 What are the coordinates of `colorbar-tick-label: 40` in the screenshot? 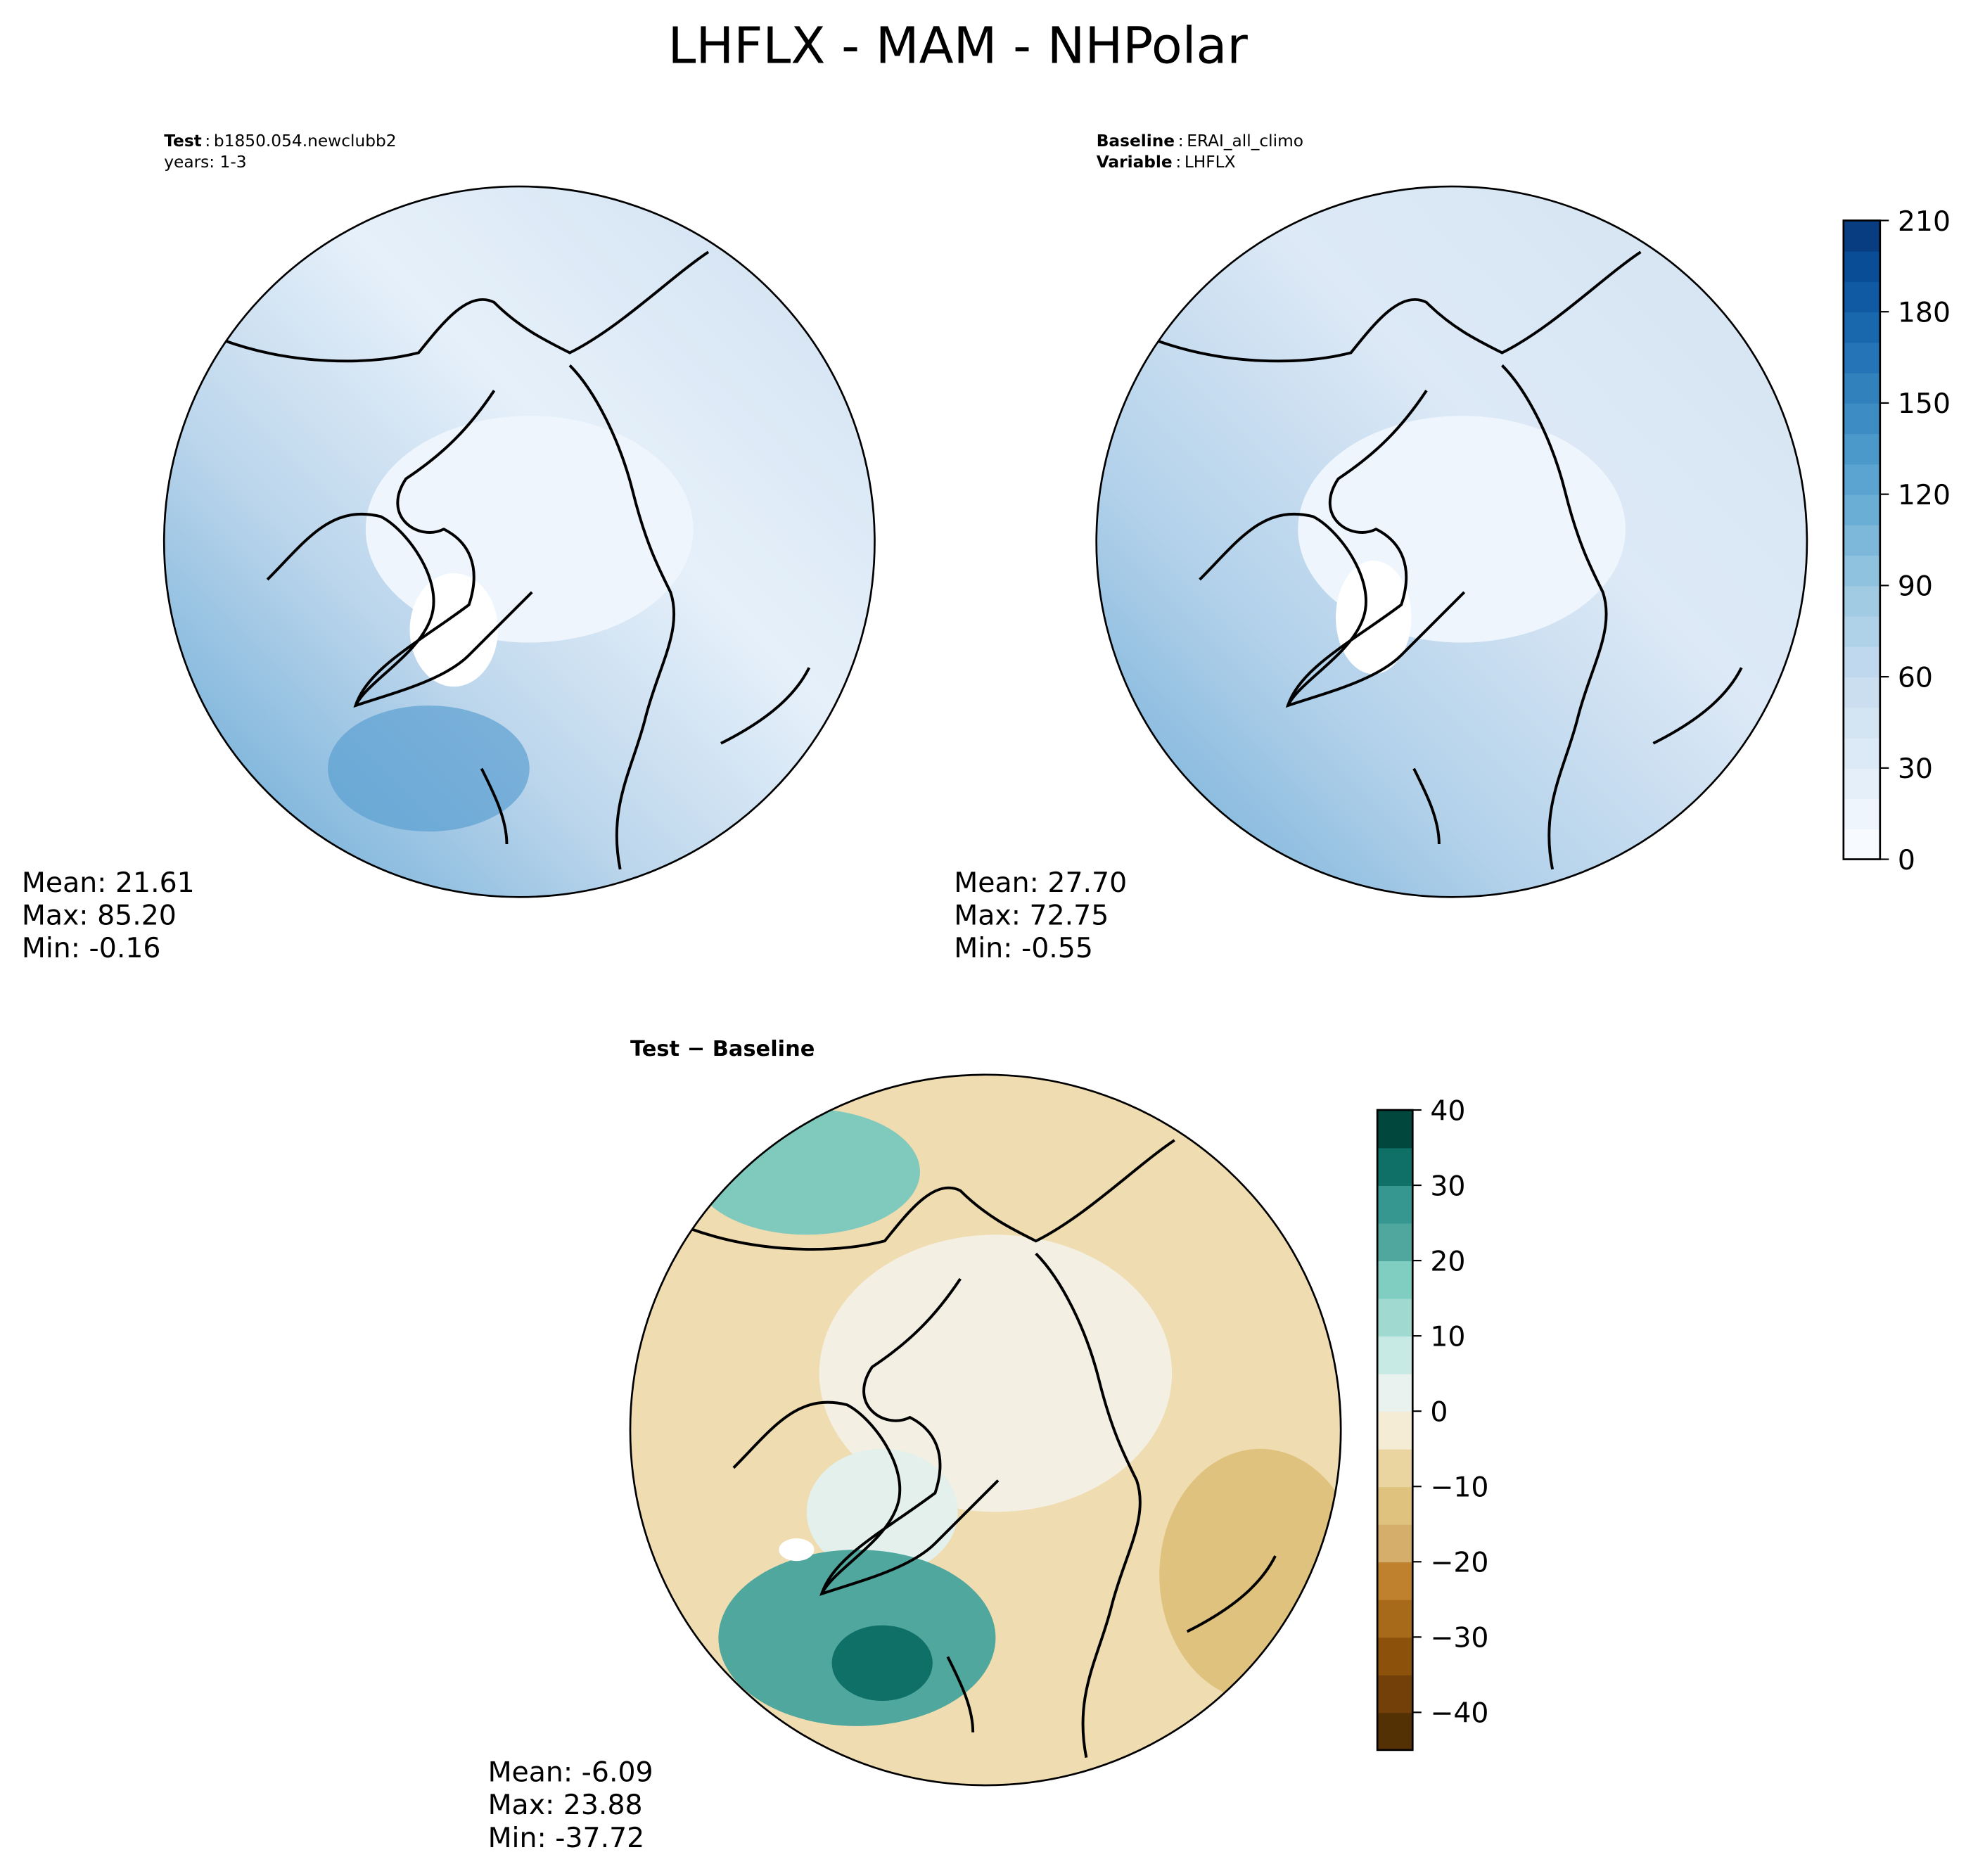 It's located at (1447, 1111).